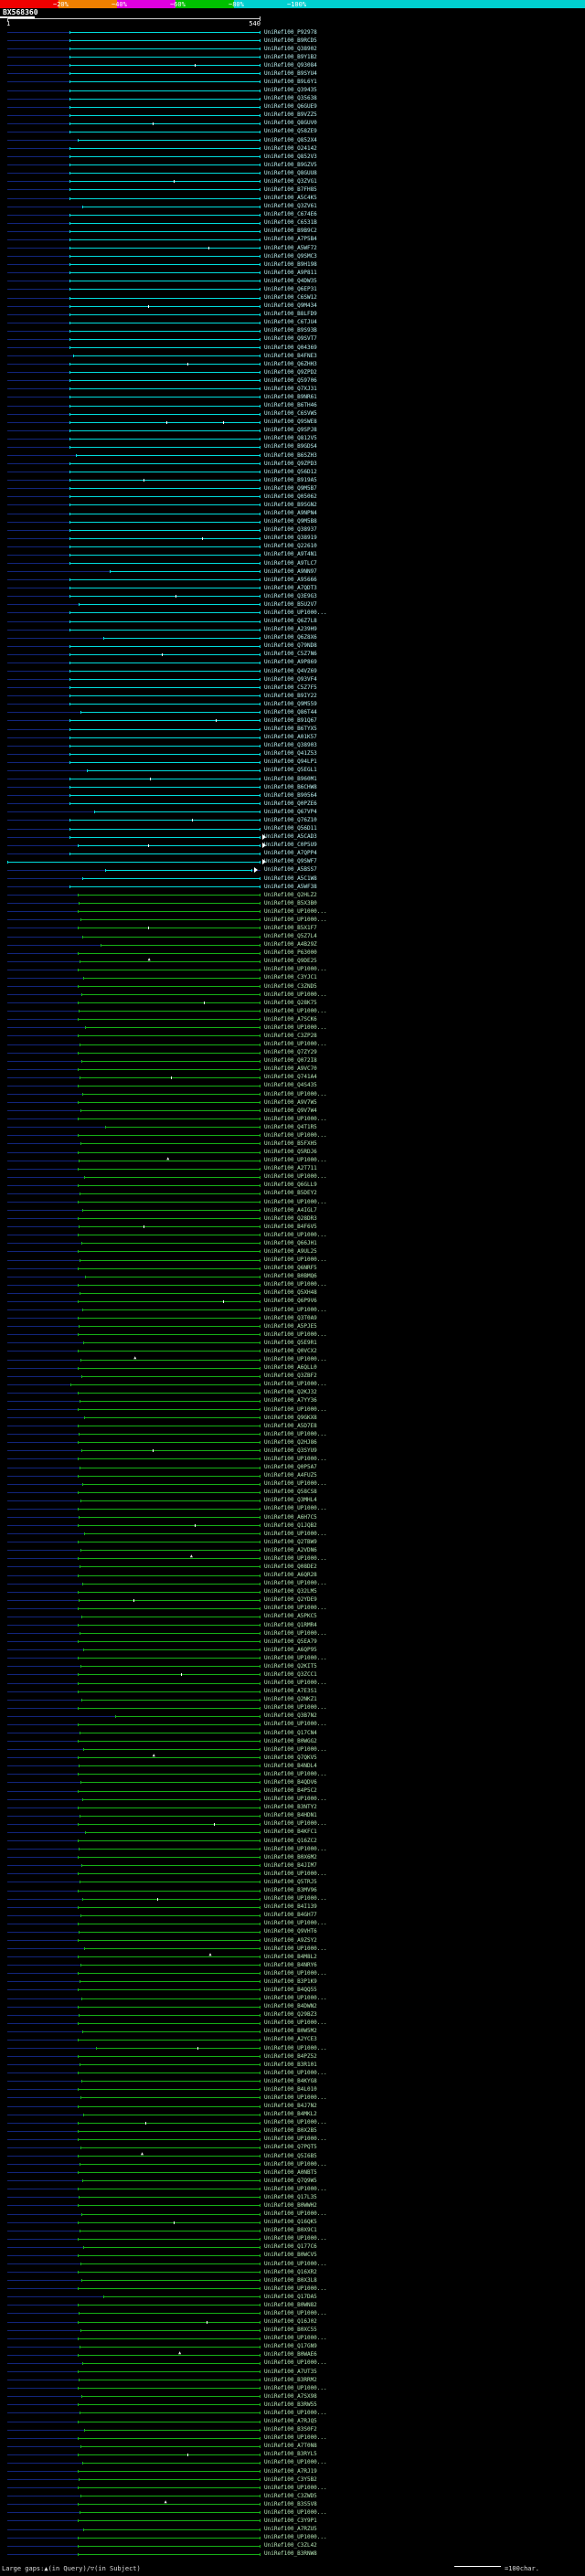  I want to click on hit-label: UniRef100_Q08DE2, so click(290, 1566).